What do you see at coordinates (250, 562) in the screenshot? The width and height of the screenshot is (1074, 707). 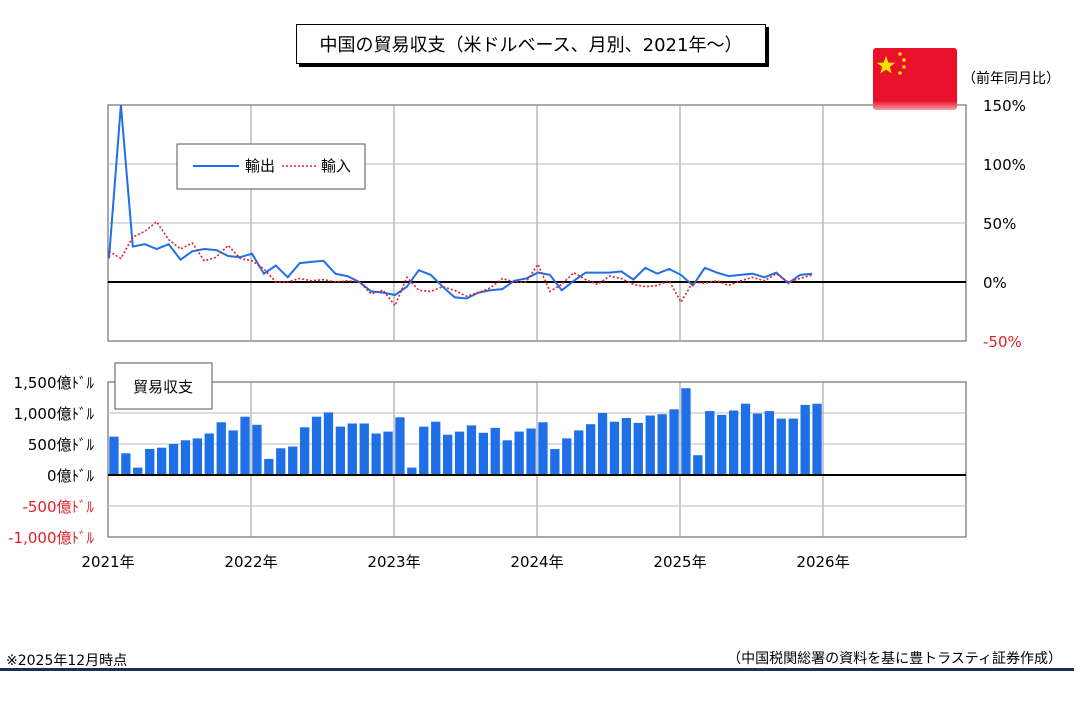 I see `x-tick-label: 2022年` at bounding box center [250, 562].